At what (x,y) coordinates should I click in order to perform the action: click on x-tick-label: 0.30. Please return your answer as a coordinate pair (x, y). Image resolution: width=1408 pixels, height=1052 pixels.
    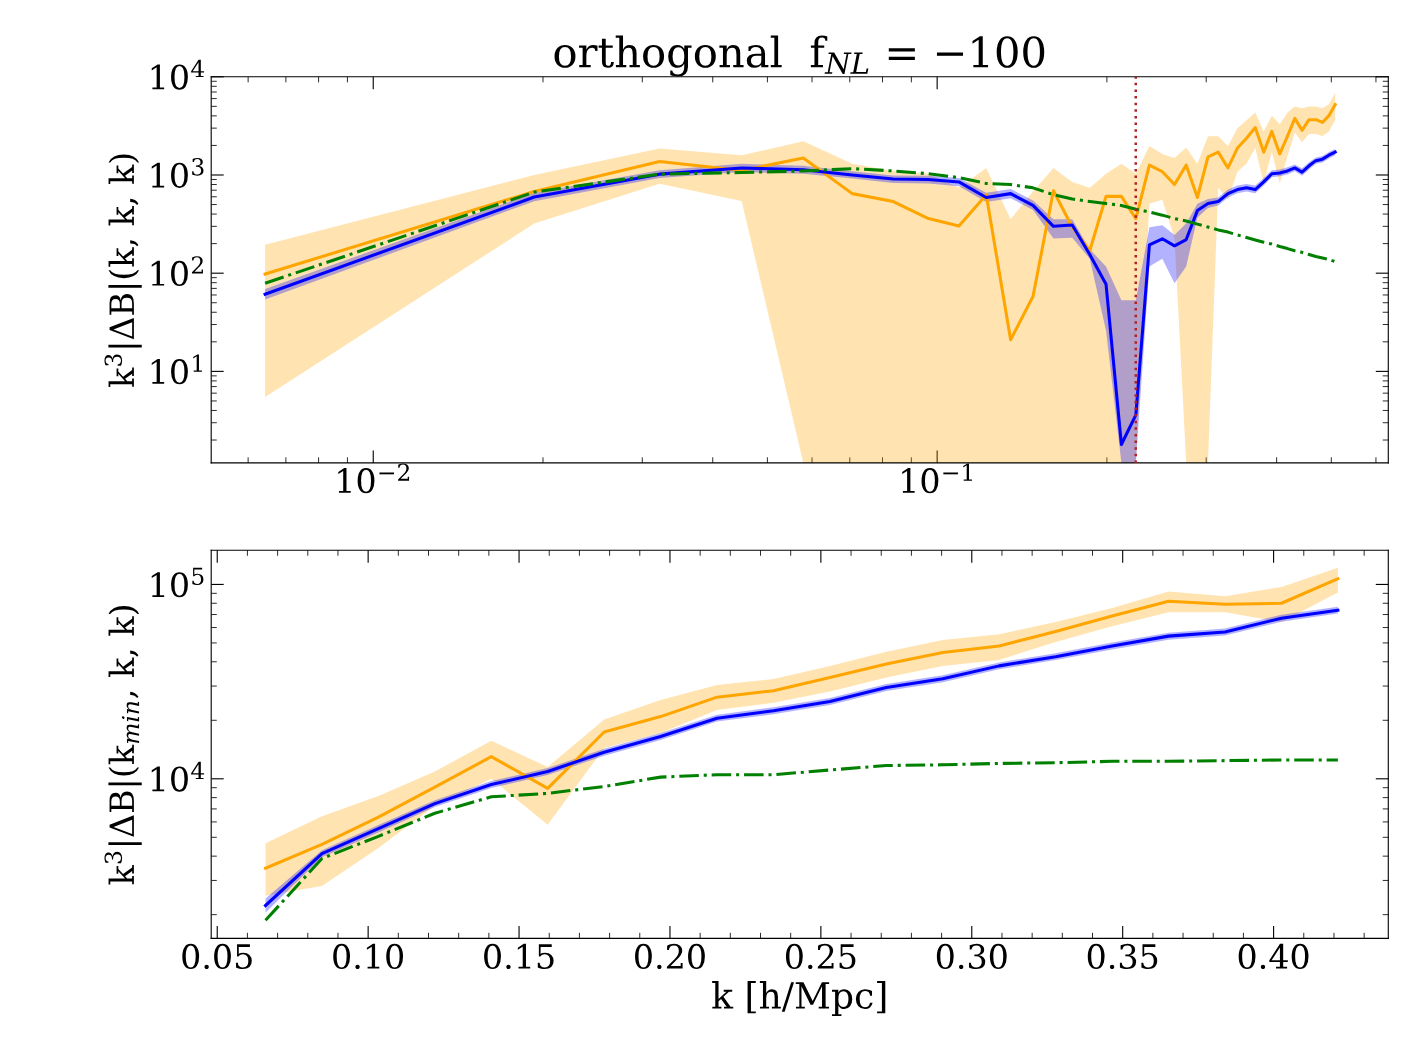
    Looking at the image, I should click on (971, 956).